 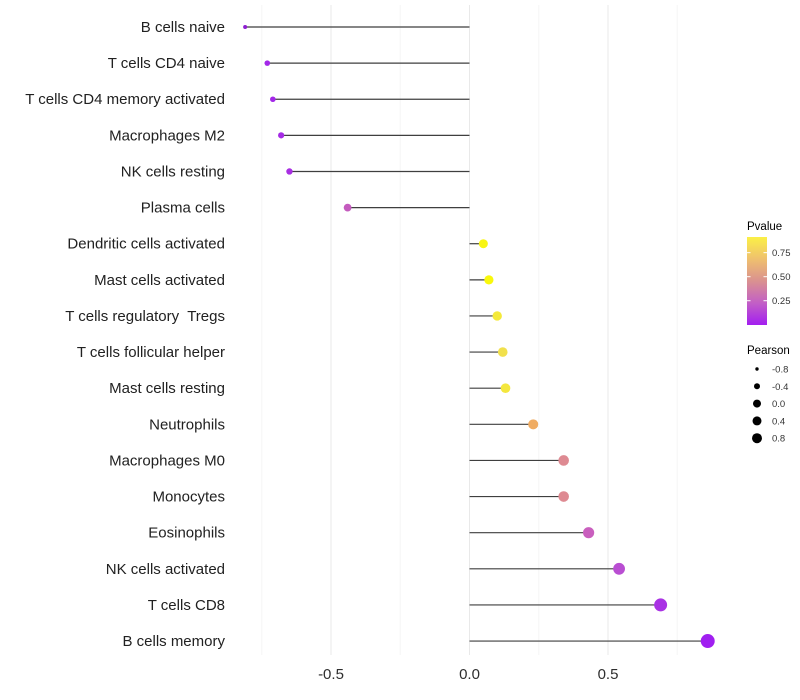 I want to click on lollipop-row-mast-cells-activated, so click(x=481, y=280).